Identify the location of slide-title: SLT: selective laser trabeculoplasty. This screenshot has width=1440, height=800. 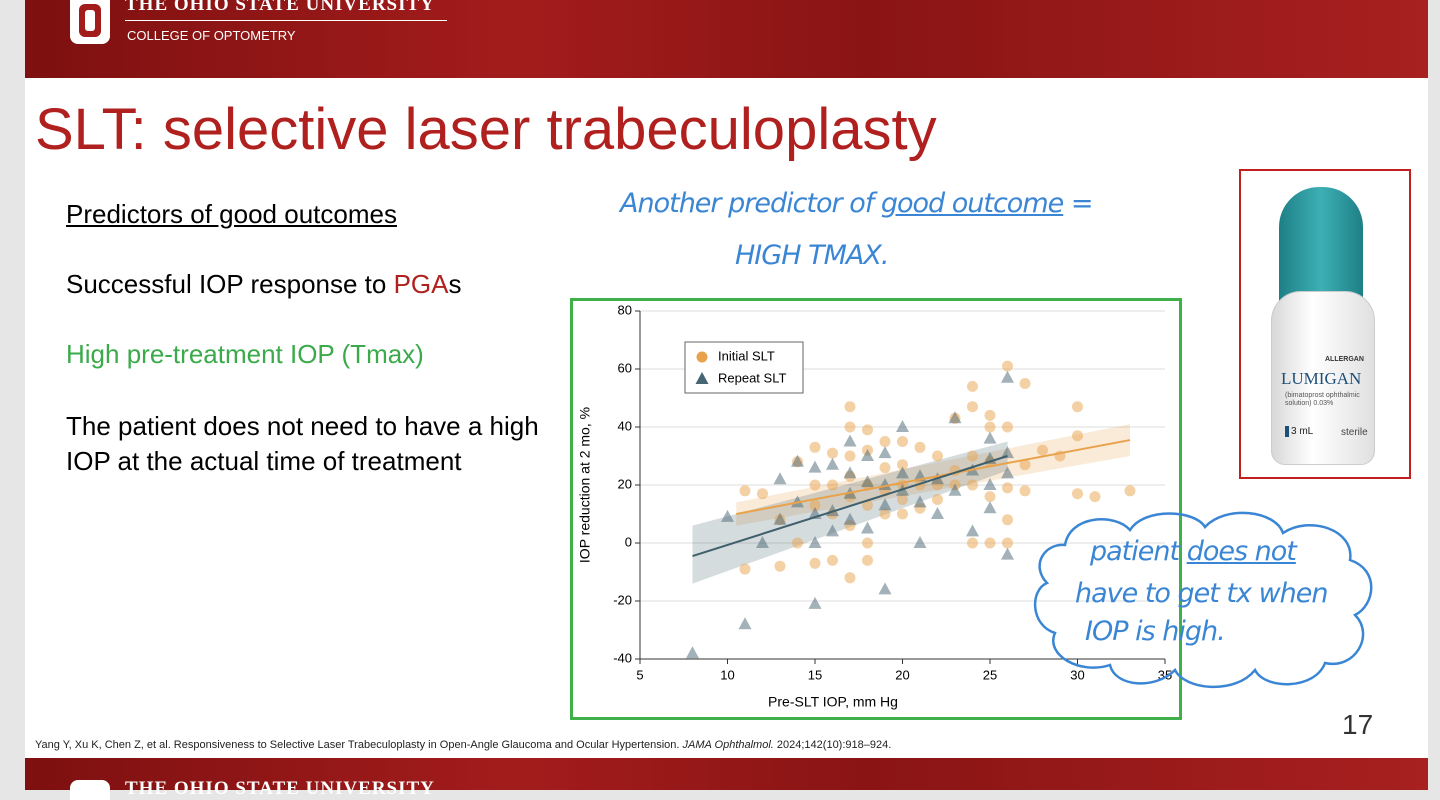
(486, 129).